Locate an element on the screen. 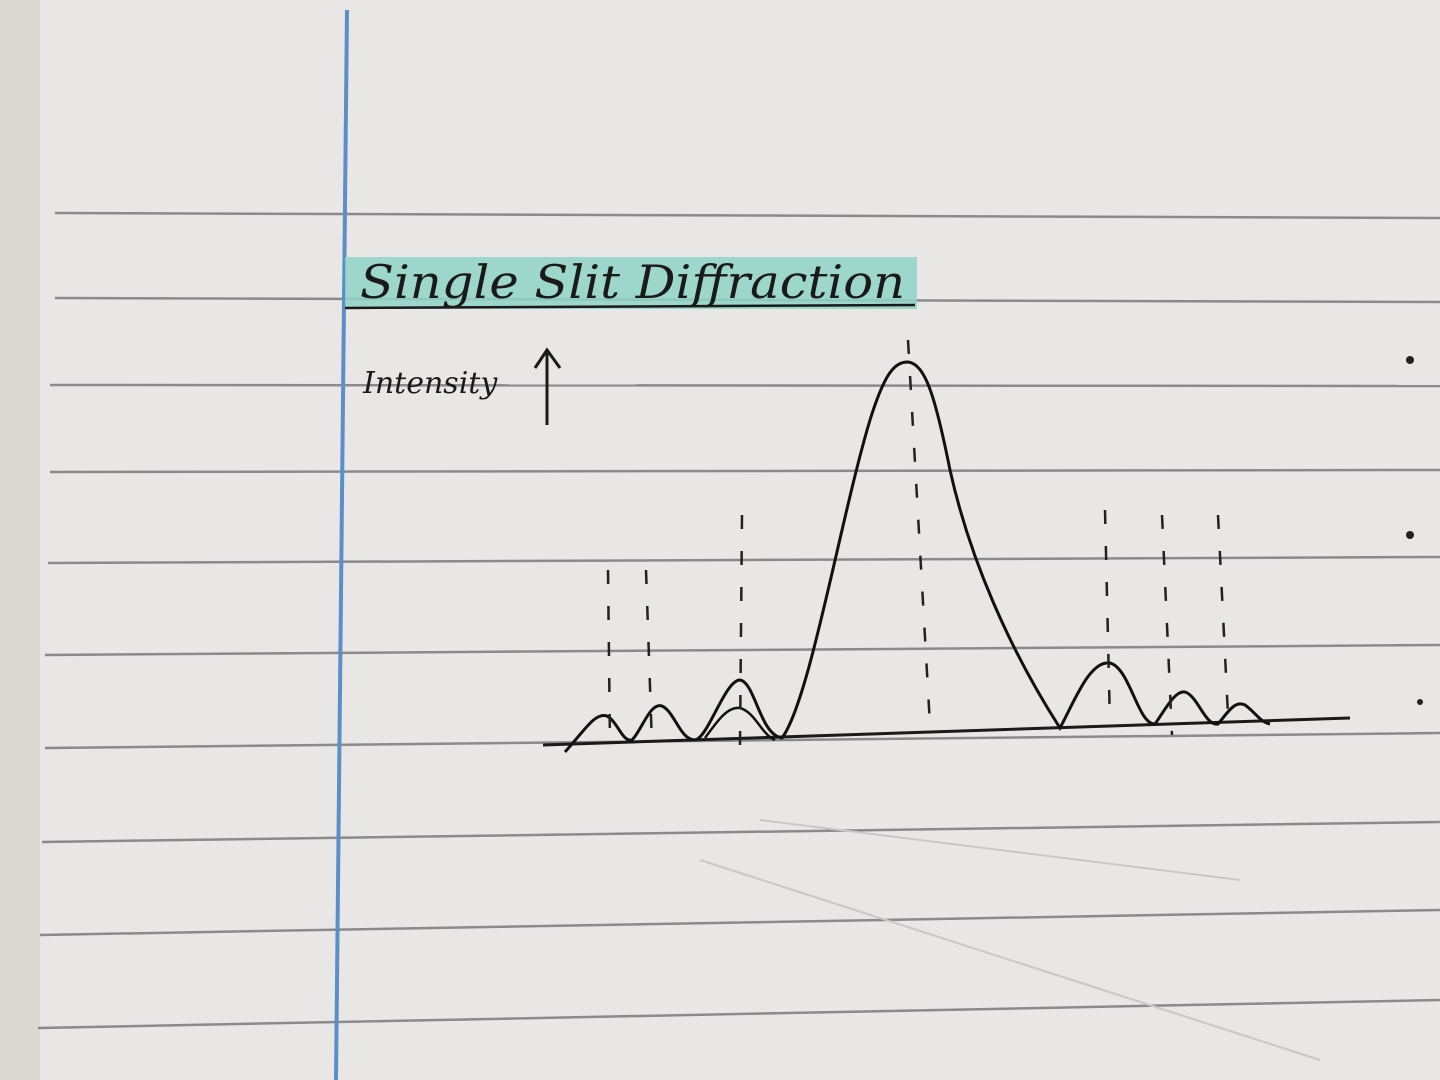 This screenshot has height=1080, width=1440. title-underline is located at coordinates (630, 306).